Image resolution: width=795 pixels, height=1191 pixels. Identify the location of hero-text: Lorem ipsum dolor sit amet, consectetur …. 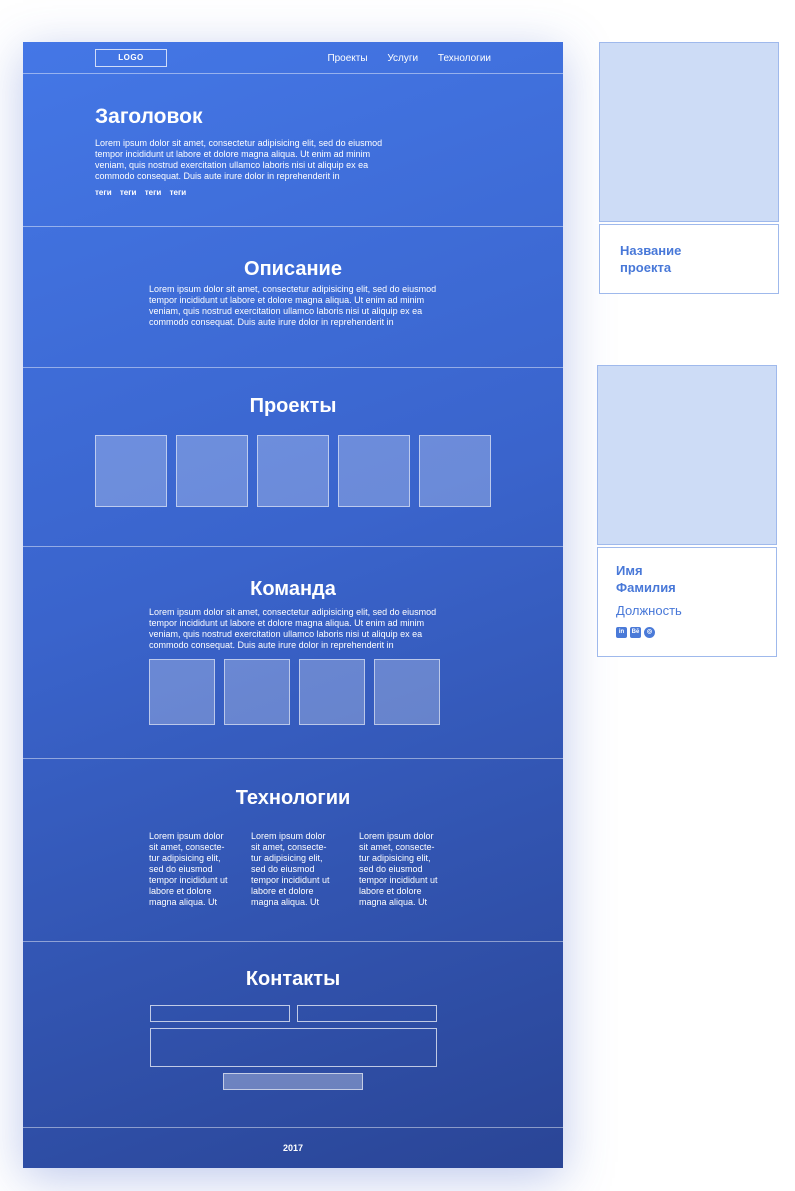
(239, 159).